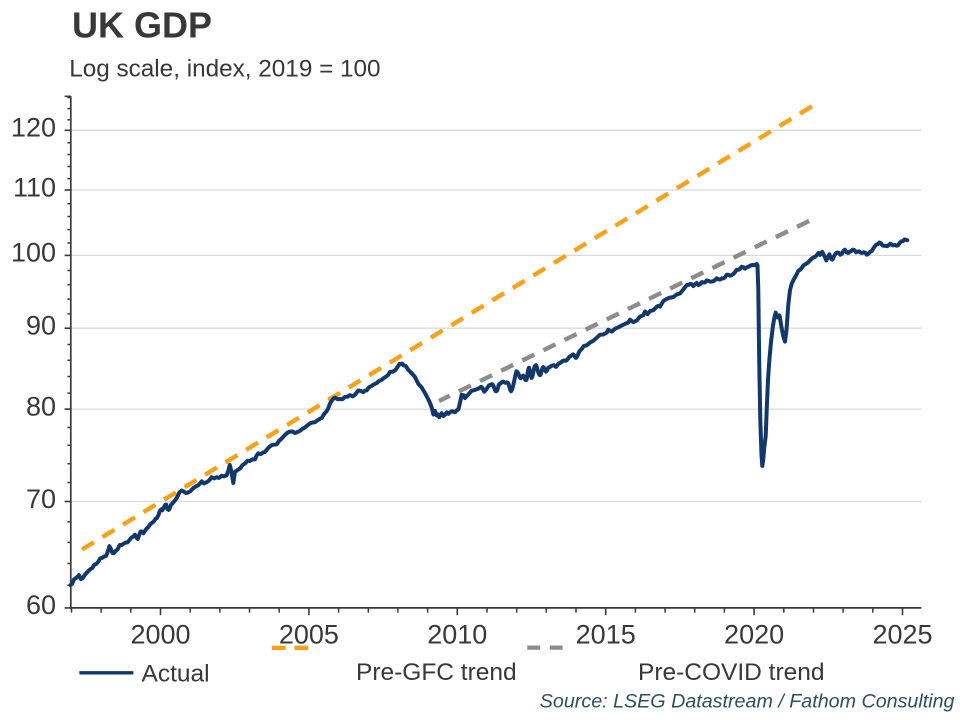 This screenshot has height=720, width=960. What do you see at coordinates (436, 672) in the screenshot?
I see `svg-text: Pre-GFC trend` at bounding box center [436, 672].